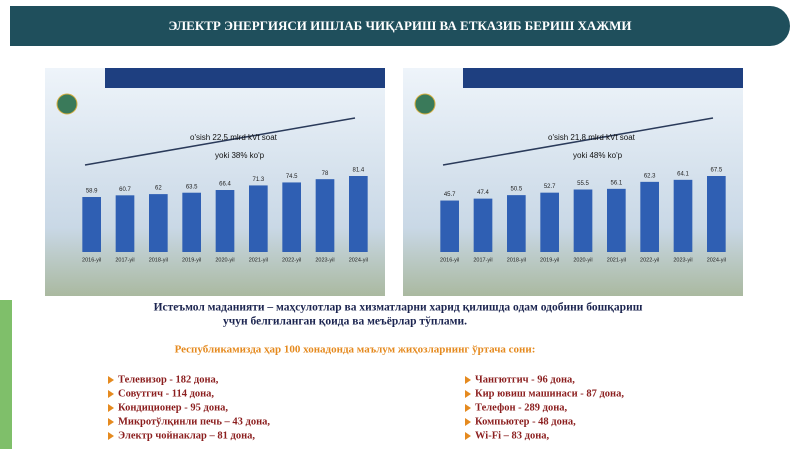 Image resolution: width=800 pixels, height=449 pixels. I want to click on list-item: Совутгич - 114 дона,, so click(166, 393).